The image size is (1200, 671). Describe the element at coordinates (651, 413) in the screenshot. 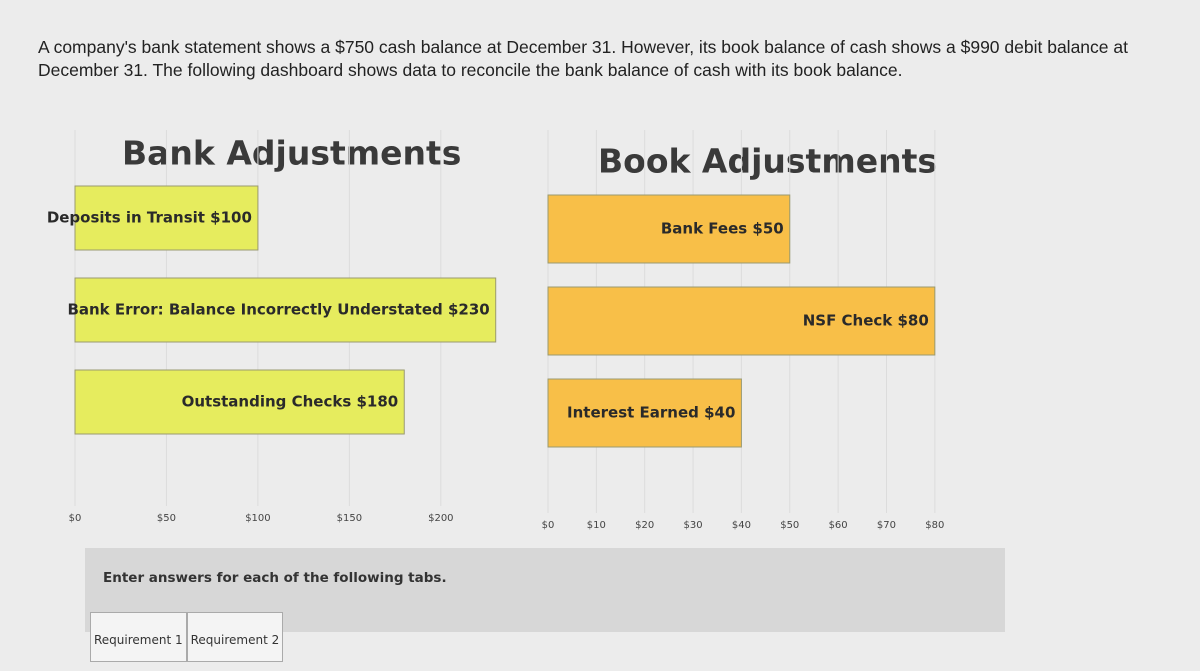

I see `bar-label: Interest Earned $40` at that location.